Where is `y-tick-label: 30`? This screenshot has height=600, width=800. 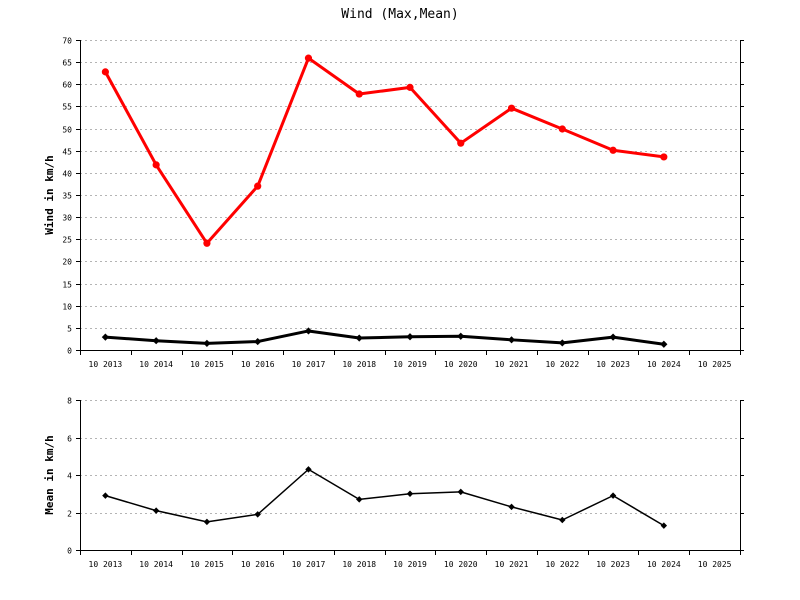 y-tick-label: 30 is located at coordinates (67, 218).